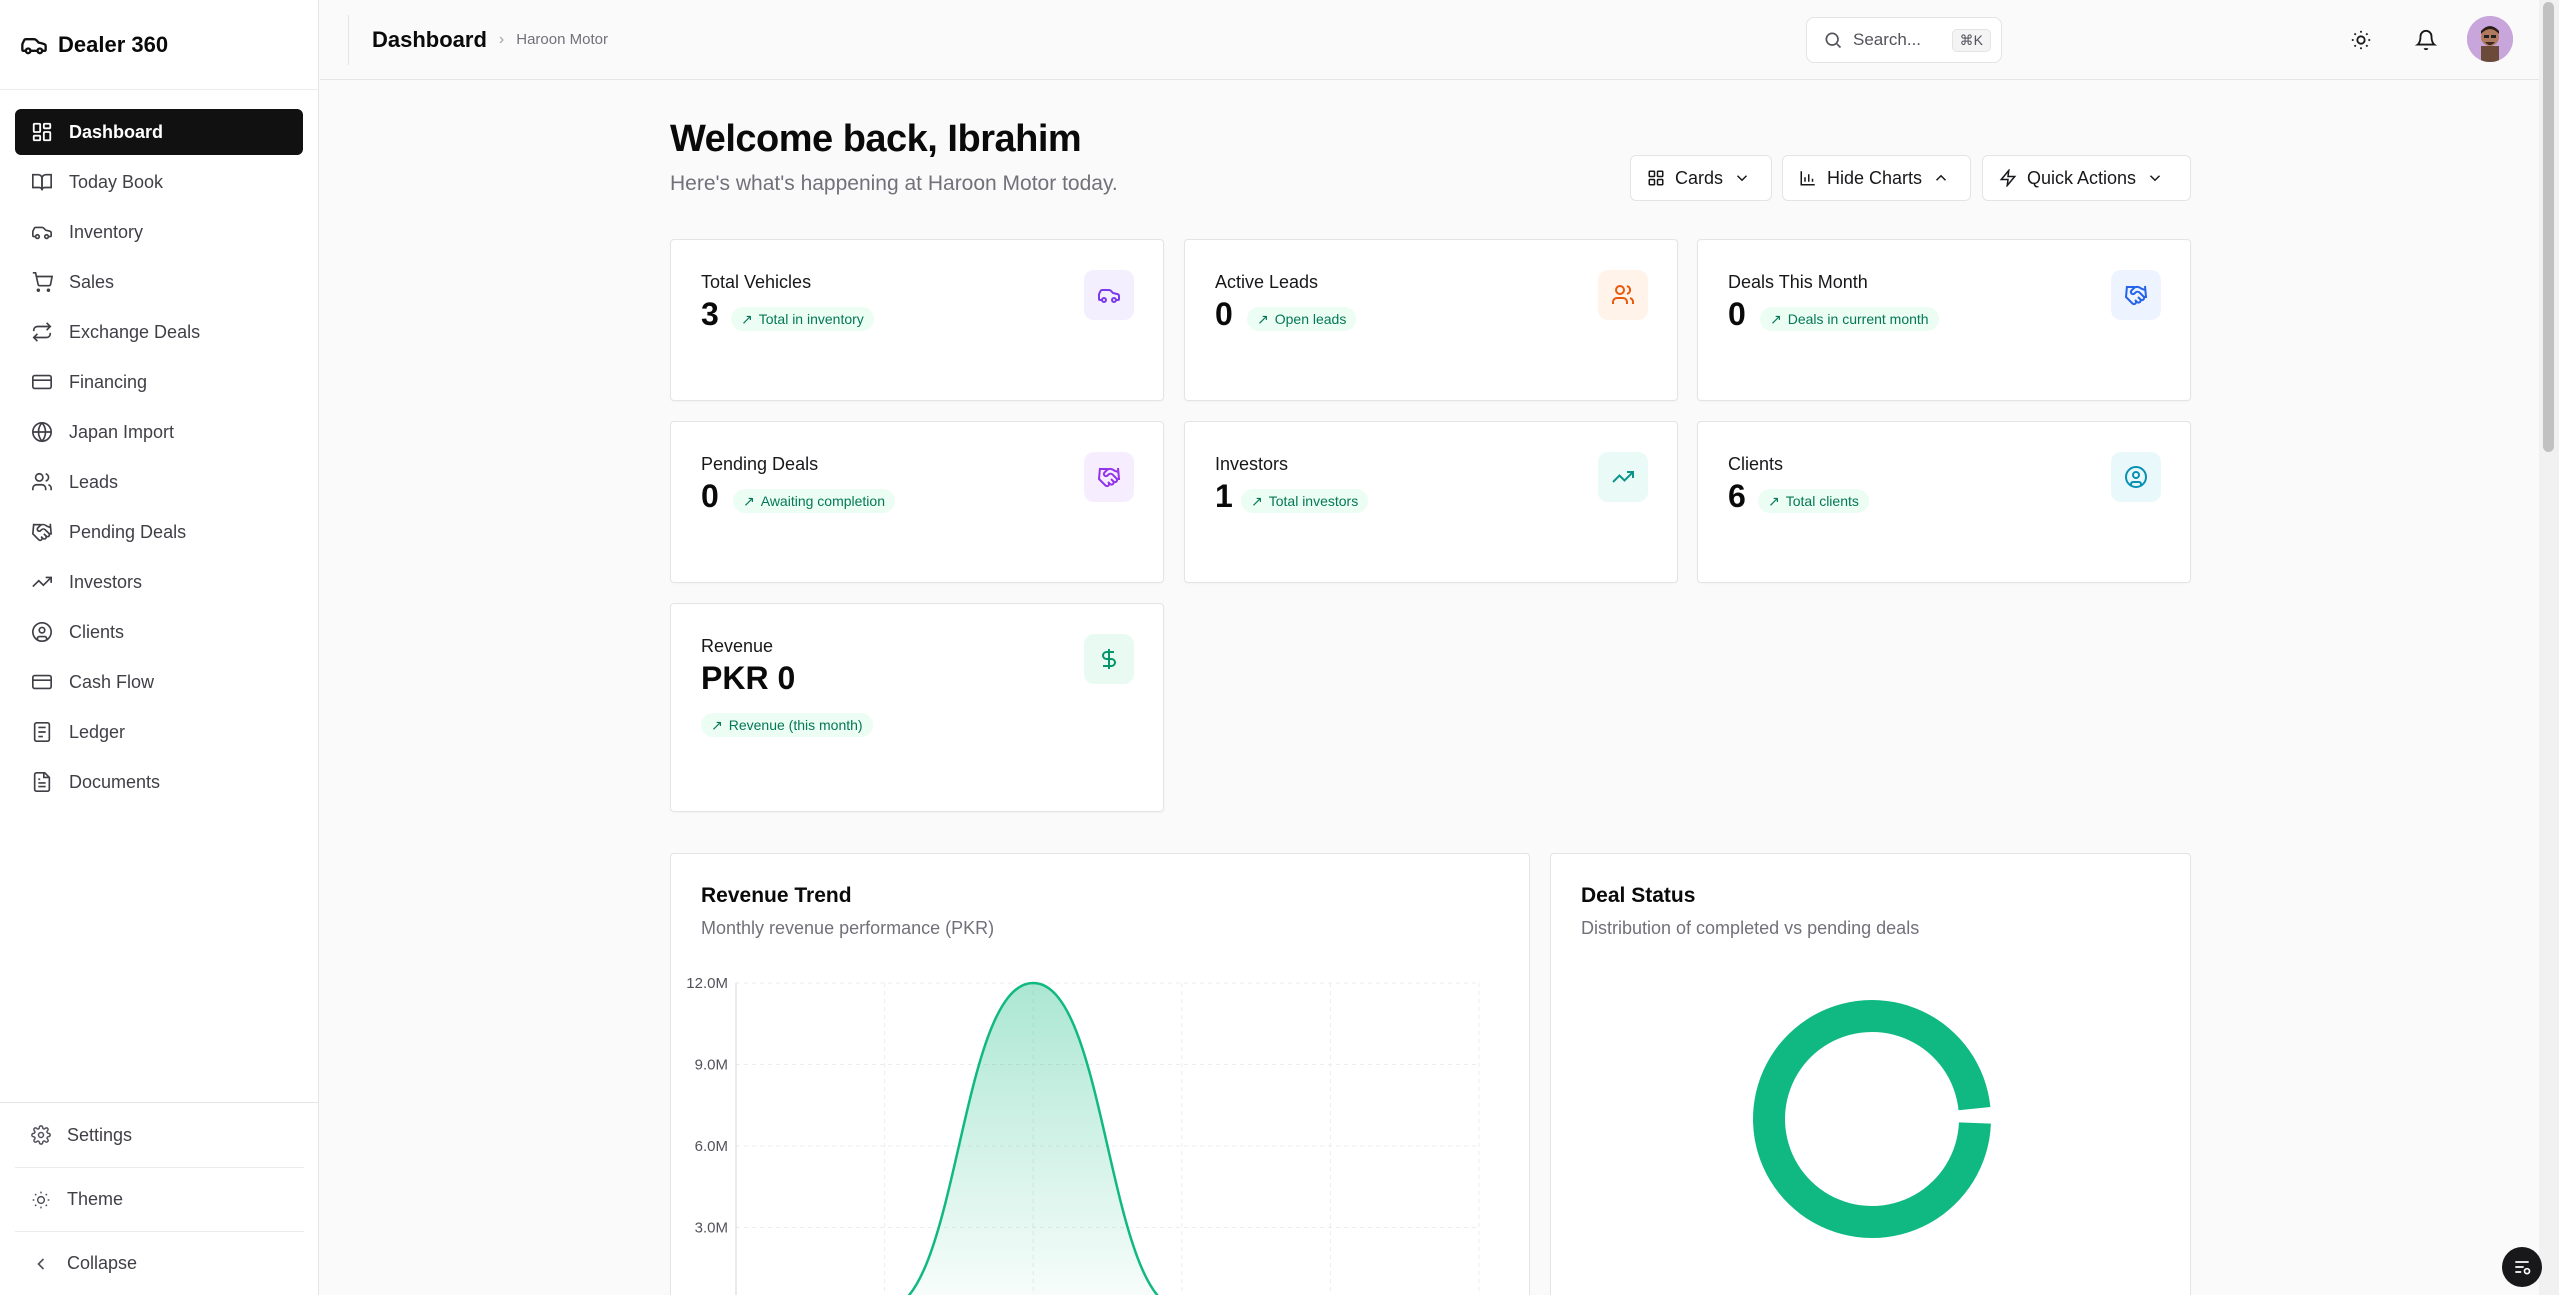 Image resolution: width=2559 pixels, height=1295 pixels. Describe the element at coordinates (787, 725) in the screenshot. I see `status-badge: ↗ Revenue (this month)` at that location.